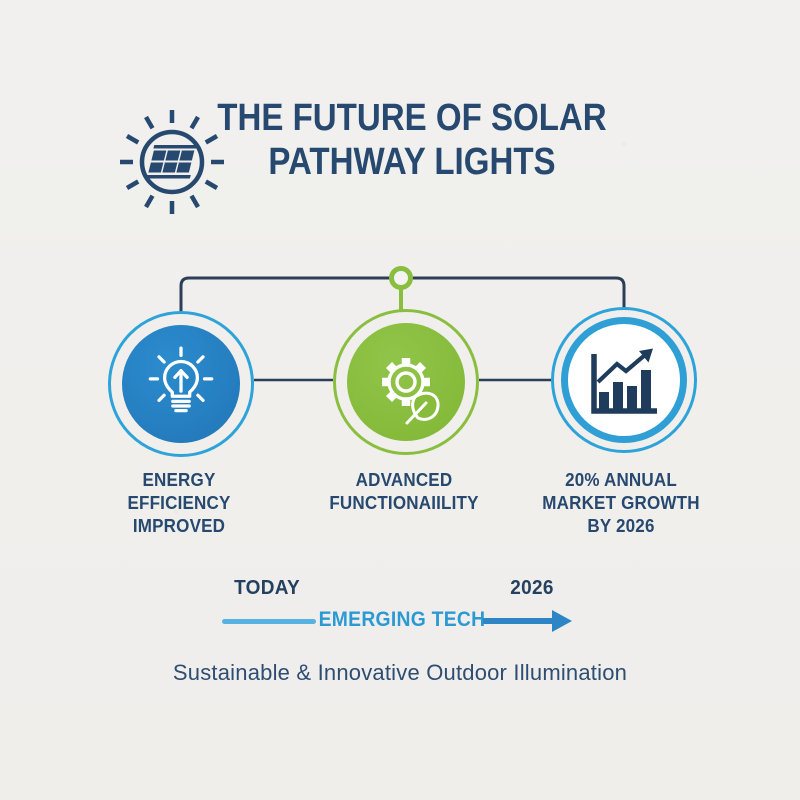 The height and width of the screenshot is (800, 800). I want to click on growth-circle, so click(624, 380).